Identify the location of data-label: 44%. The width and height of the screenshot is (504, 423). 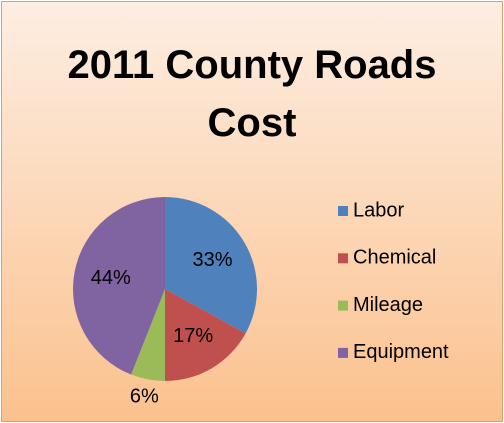
(111, 278).